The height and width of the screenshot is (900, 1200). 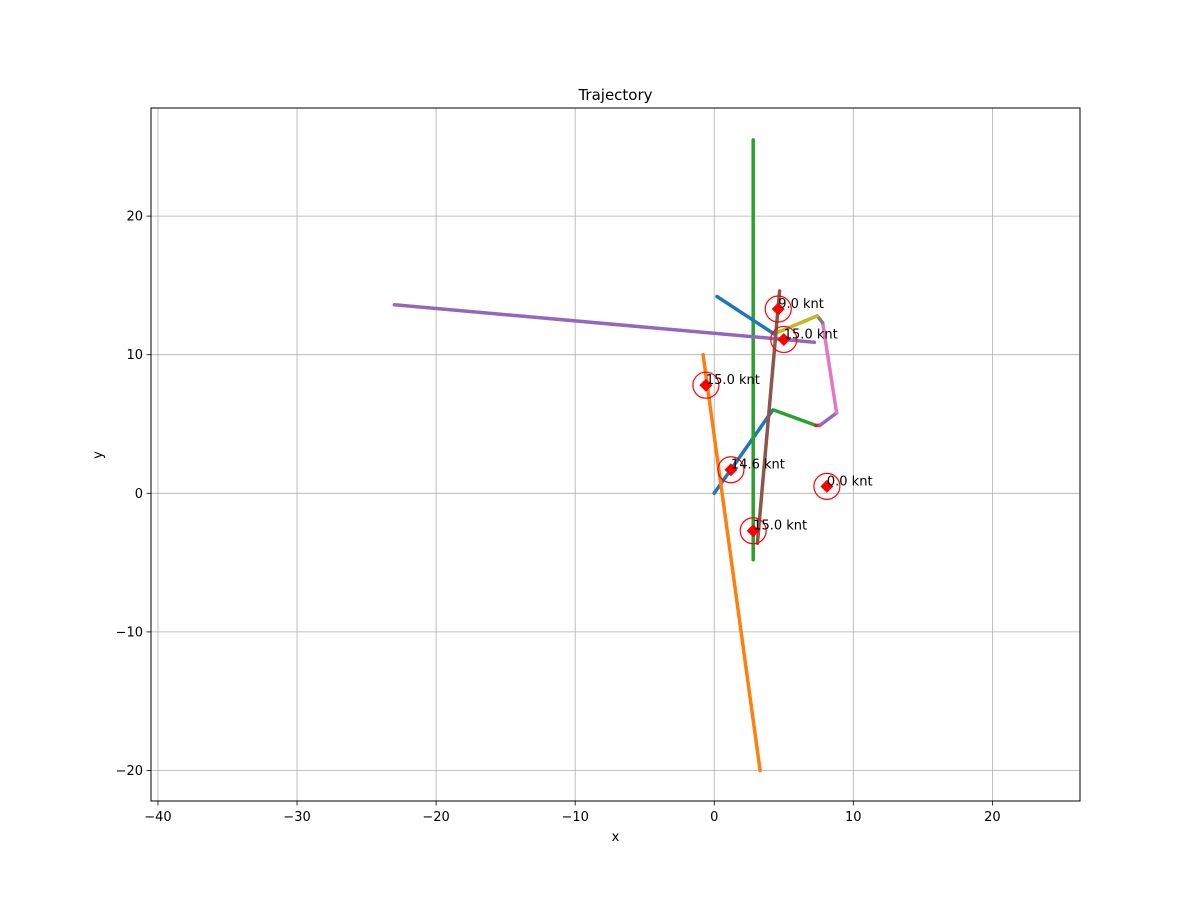 I want to click on x-tick-label: −40, so click(x=157, y=817).